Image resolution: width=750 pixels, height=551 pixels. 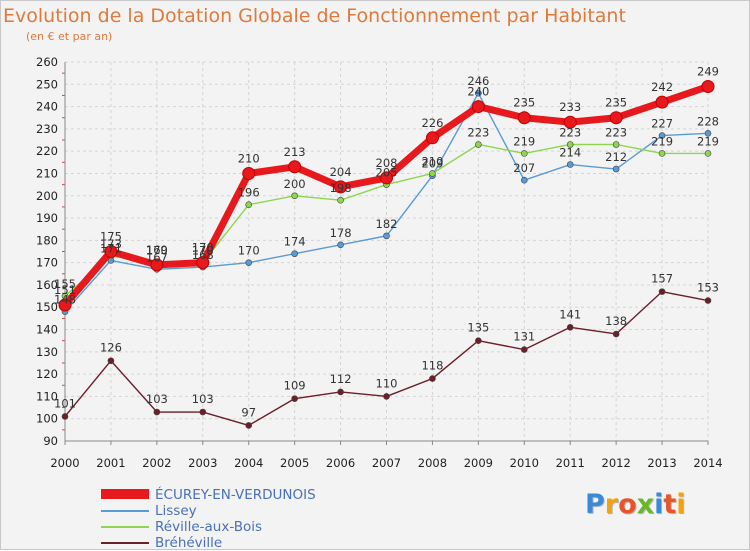 I want to click on data-label: 157, so click(x=662, y=279).